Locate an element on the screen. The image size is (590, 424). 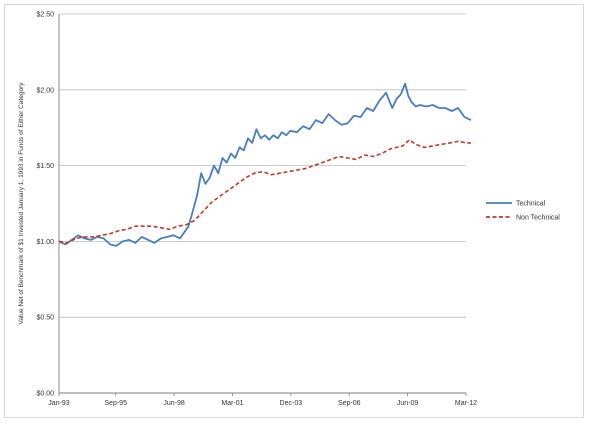
legend-label: Technical is located at coordinates (531, 204).